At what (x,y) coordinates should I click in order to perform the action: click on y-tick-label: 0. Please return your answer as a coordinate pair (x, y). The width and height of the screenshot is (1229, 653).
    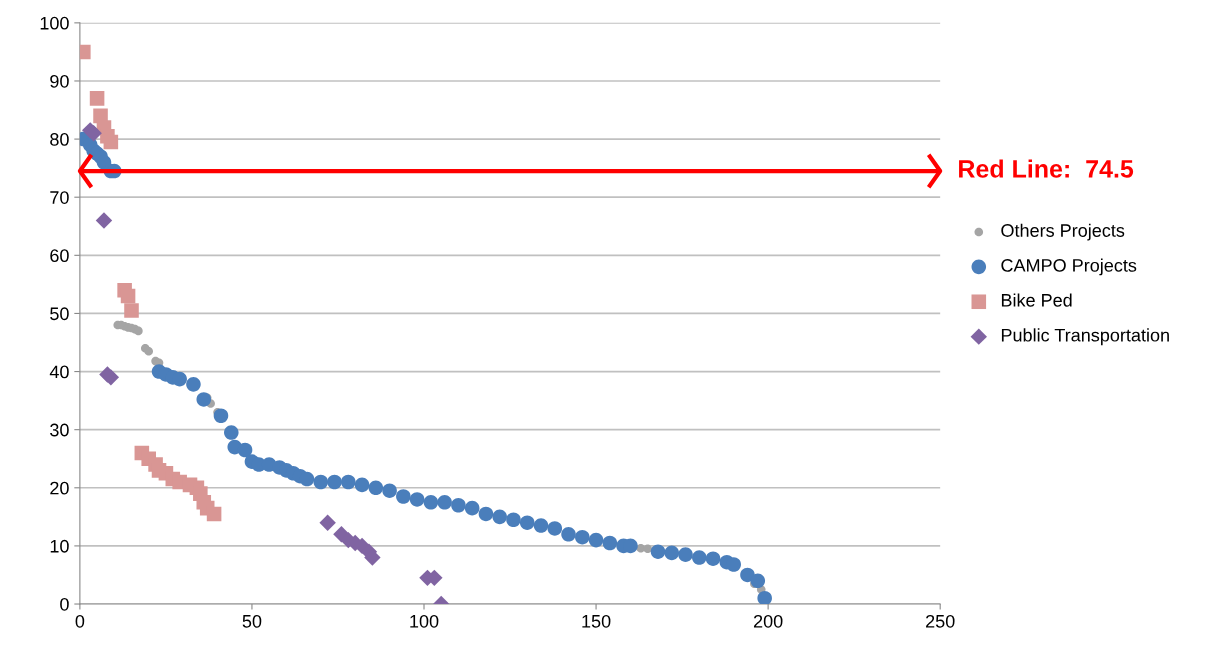
    Looking at the image, I should click on (64, 604).